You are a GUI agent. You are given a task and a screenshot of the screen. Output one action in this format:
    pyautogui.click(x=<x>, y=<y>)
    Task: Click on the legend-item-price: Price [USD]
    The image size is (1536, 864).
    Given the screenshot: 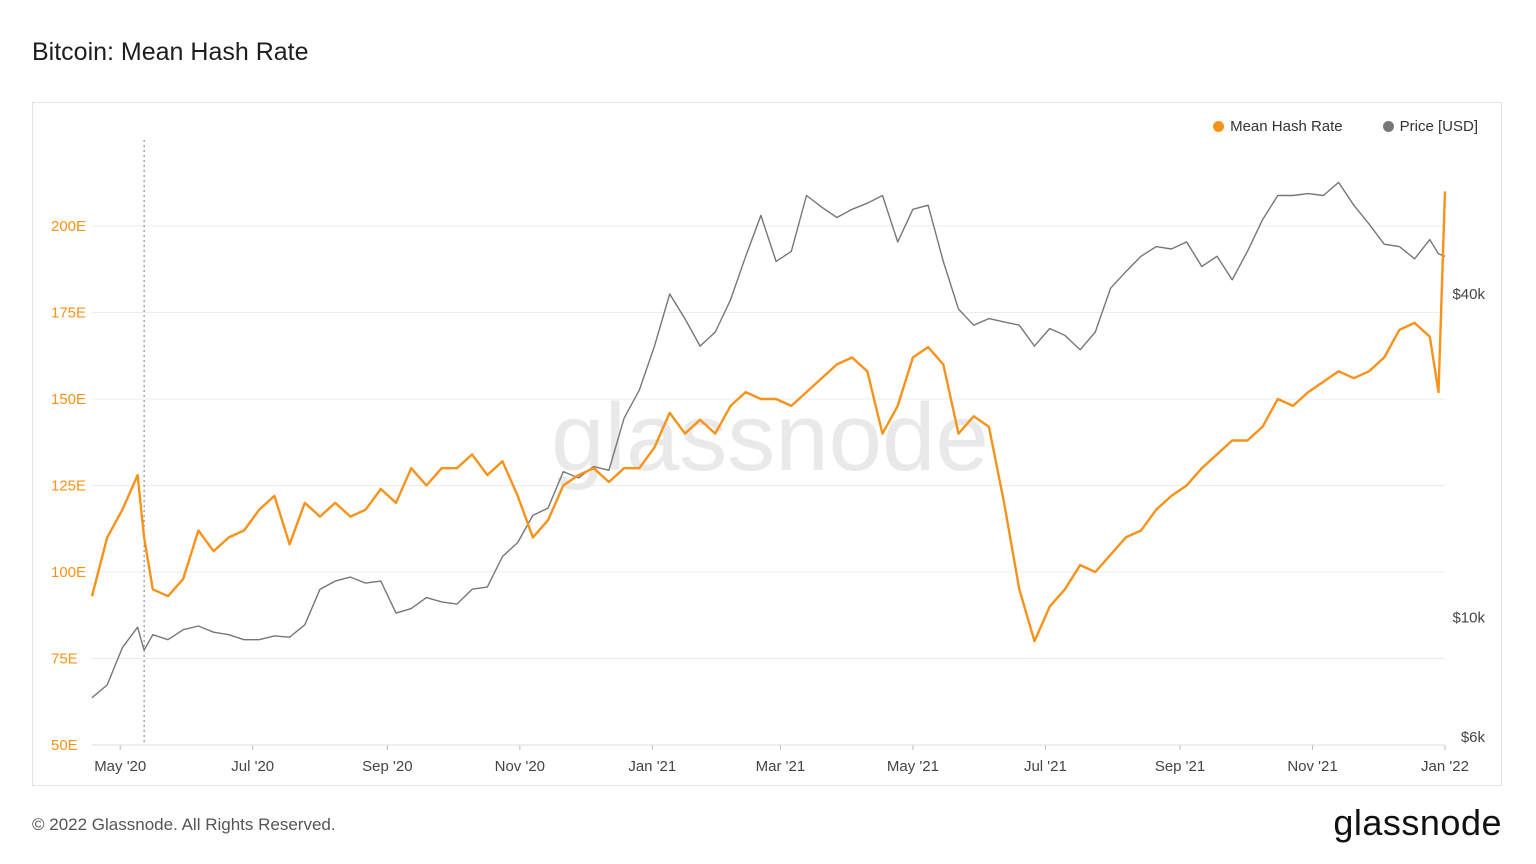 What is the action you would take?
    pyautogui.click(x=1430, y=126)
    